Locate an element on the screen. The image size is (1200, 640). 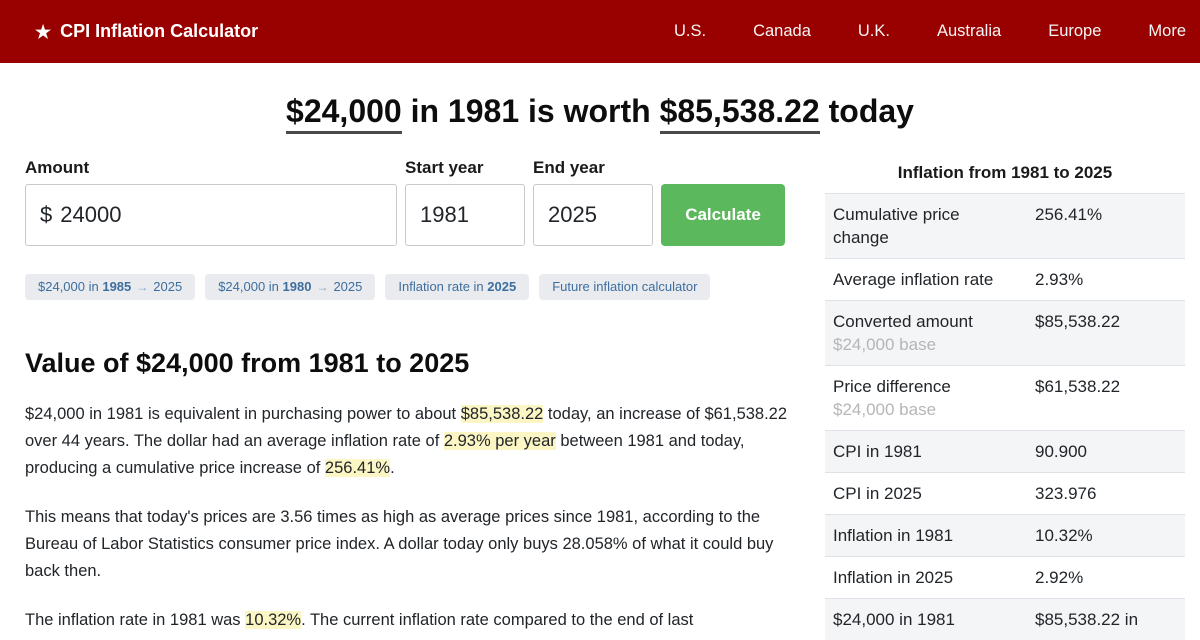
highlighted-value: 2.93% per year is located at coordinates (500, 441).